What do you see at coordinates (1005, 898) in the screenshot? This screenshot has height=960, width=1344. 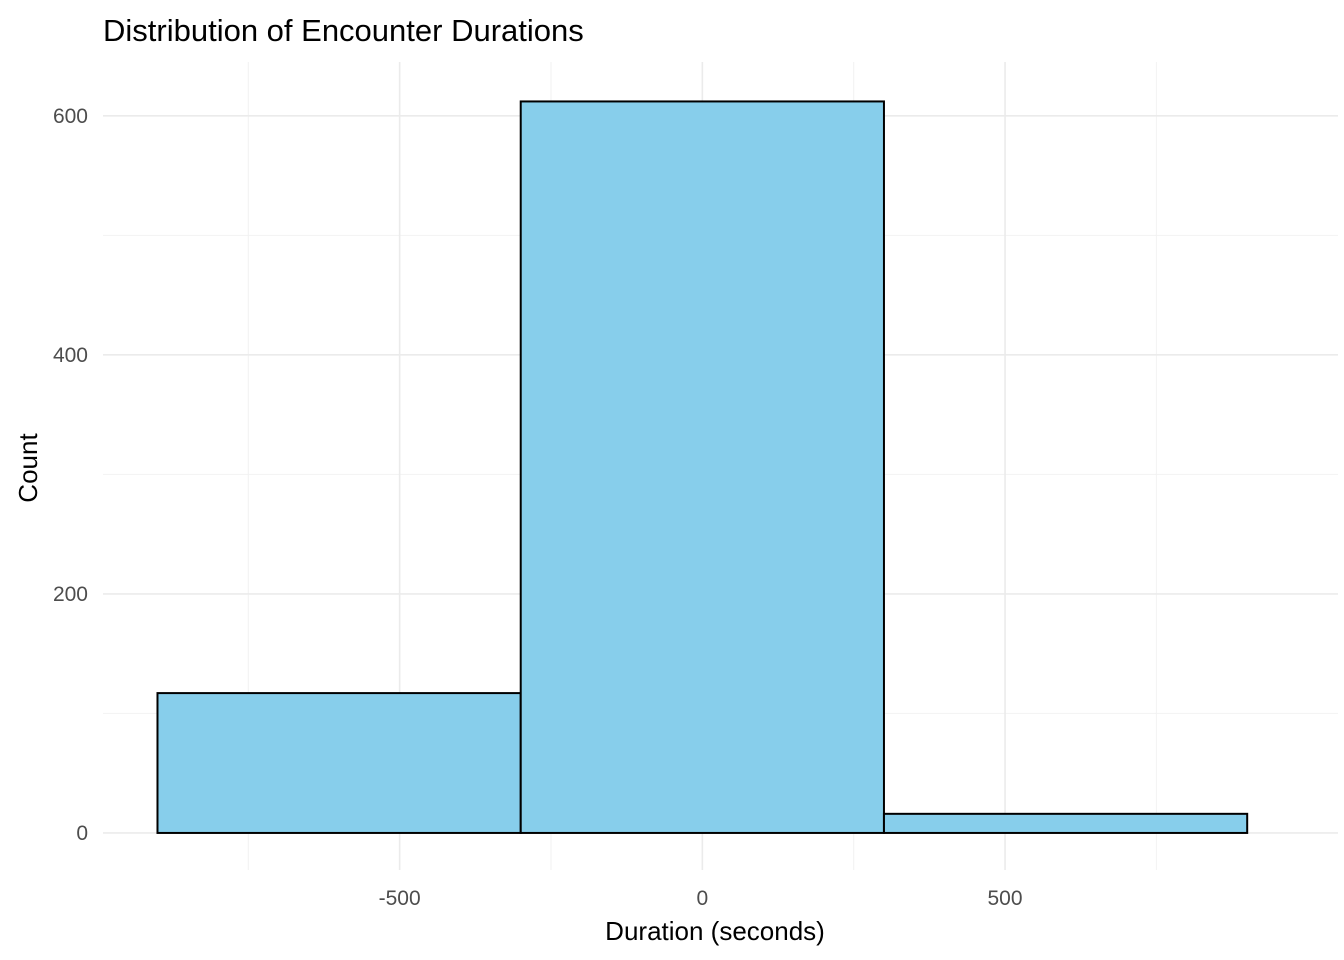 I see `x-tick-label: 500` at bounding box center [1005, 898].